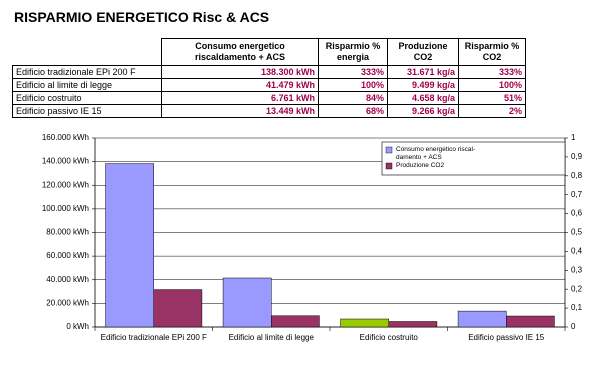 This screenshot has height=365, width=600. I want to click on y2-tick-label: 0,5, so click(577, 232).